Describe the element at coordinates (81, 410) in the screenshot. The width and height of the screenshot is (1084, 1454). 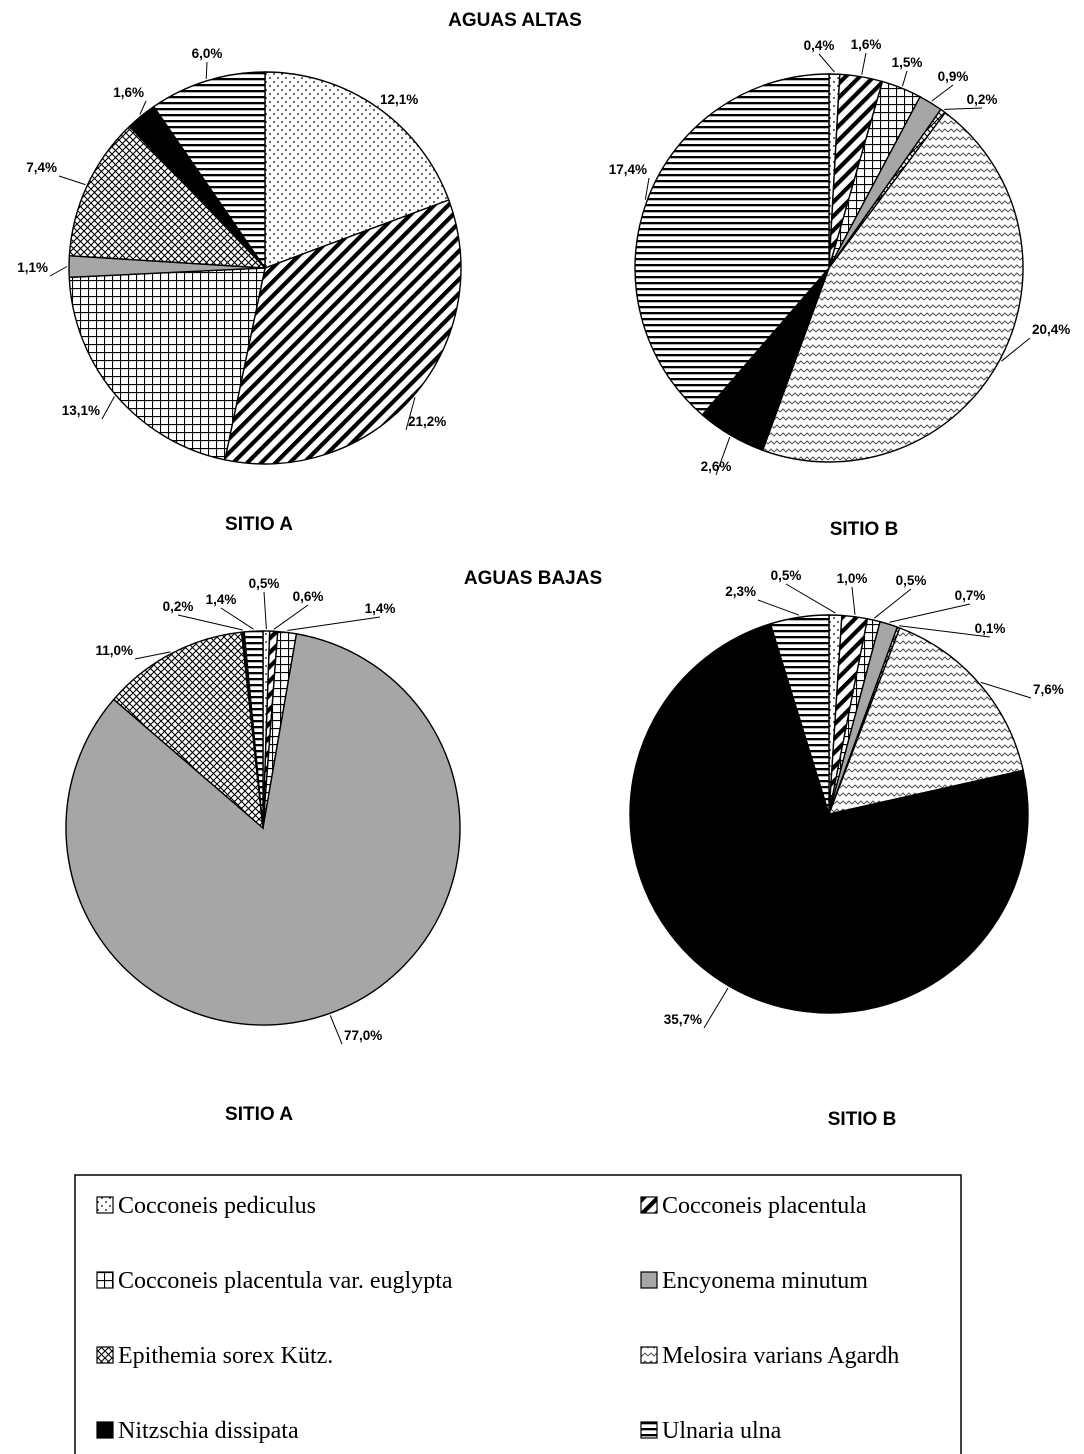
I see `slice-label-cocconeis-placentula-var-euglypta: 13,1%` at that location.